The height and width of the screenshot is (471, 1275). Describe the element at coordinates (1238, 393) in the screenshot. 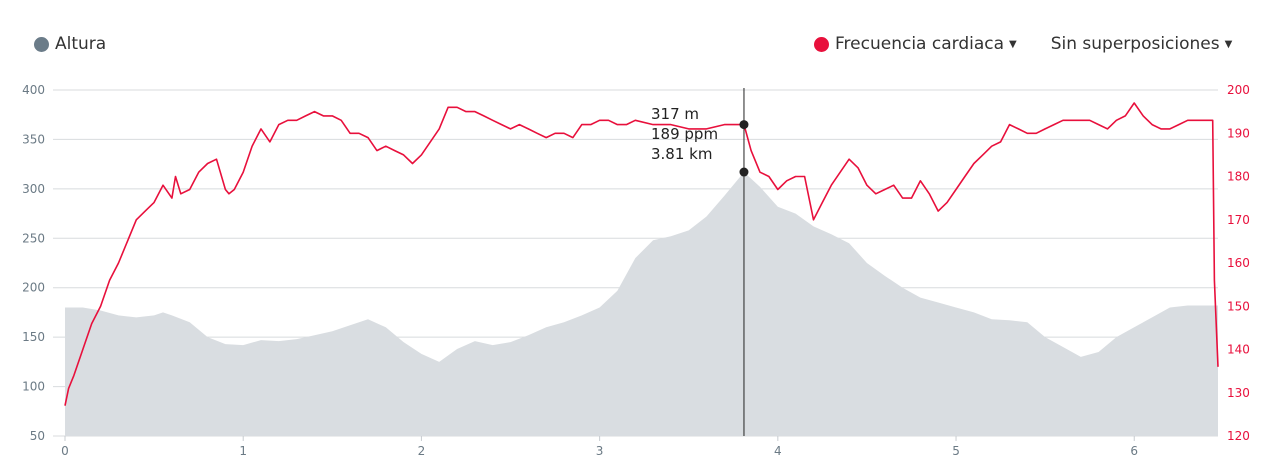

I see `right-axis-tick-label: 130` at that location.